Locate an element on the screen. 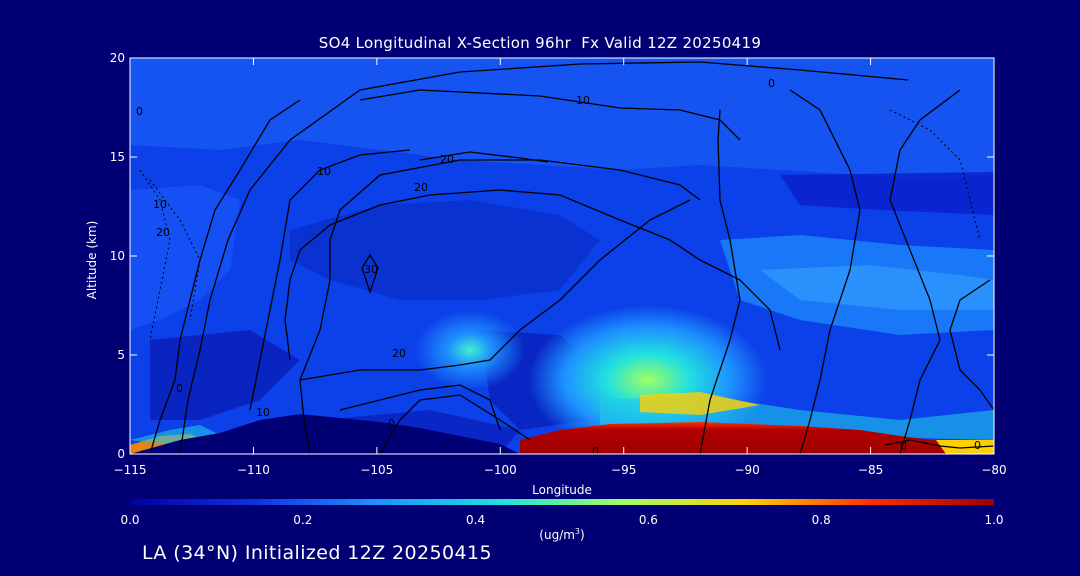 The image size is (1080, 576). contour-line-0-east-b is located at coordinates (825, 271).